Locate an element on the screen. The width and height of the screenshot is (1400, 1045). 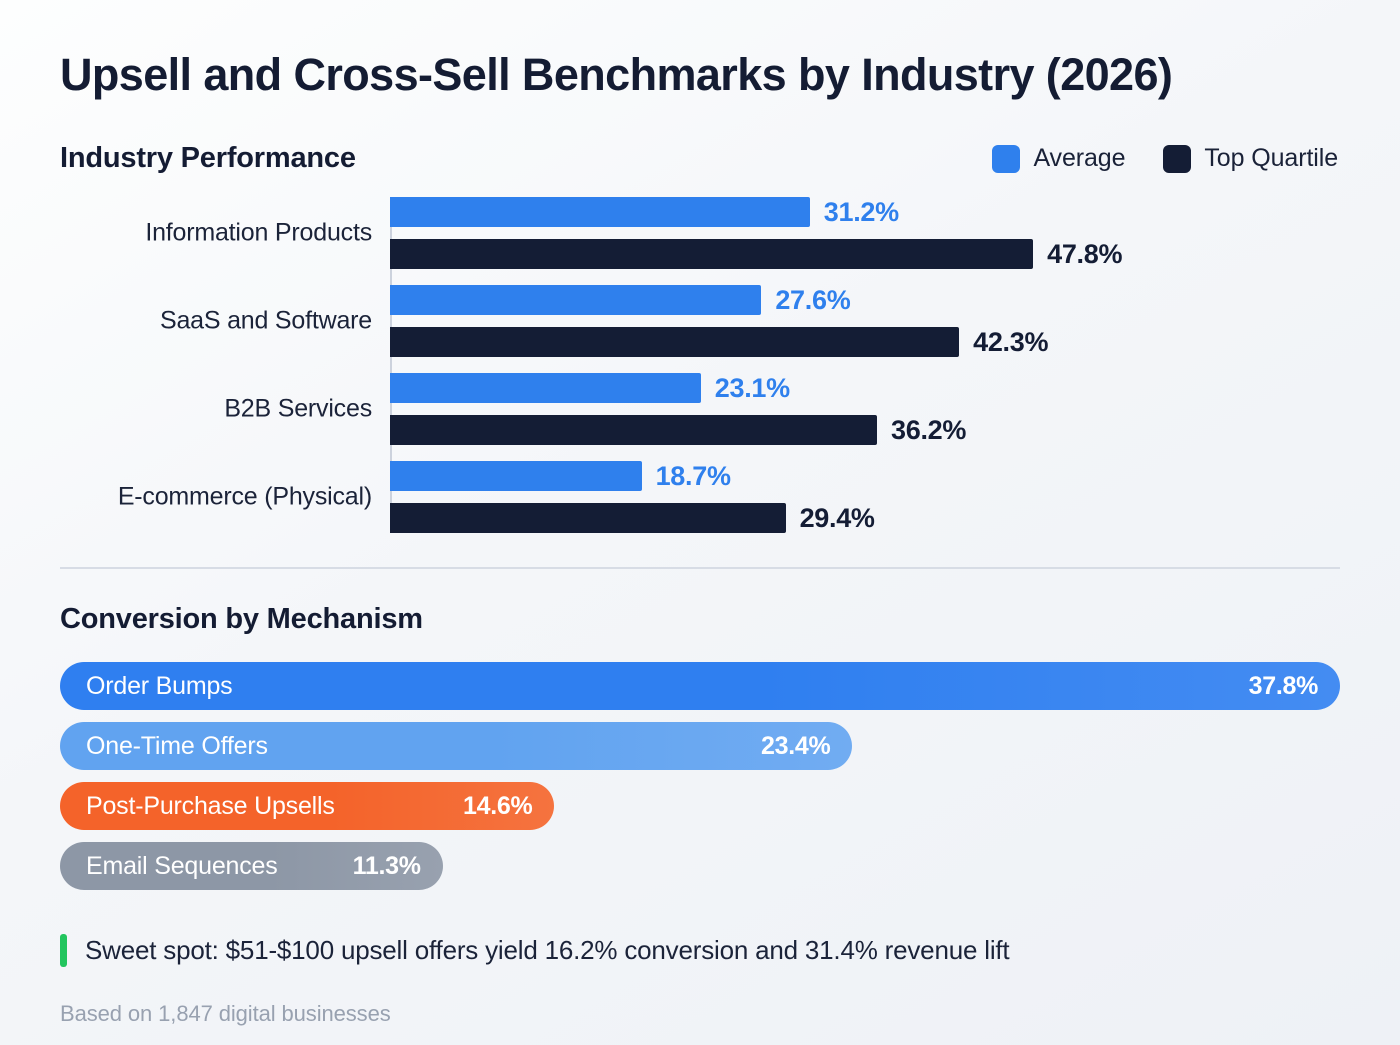
industry-bar-row-avg: 18.7% is located at coordinates (865, 476).